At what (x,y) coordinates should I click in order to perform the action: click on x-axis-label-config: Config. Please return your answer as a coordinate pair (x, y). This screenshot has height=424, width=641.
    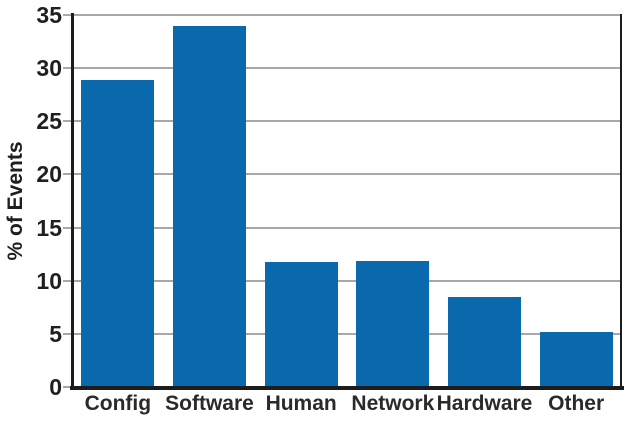
    Looking at the image, I should click on (118, 403).